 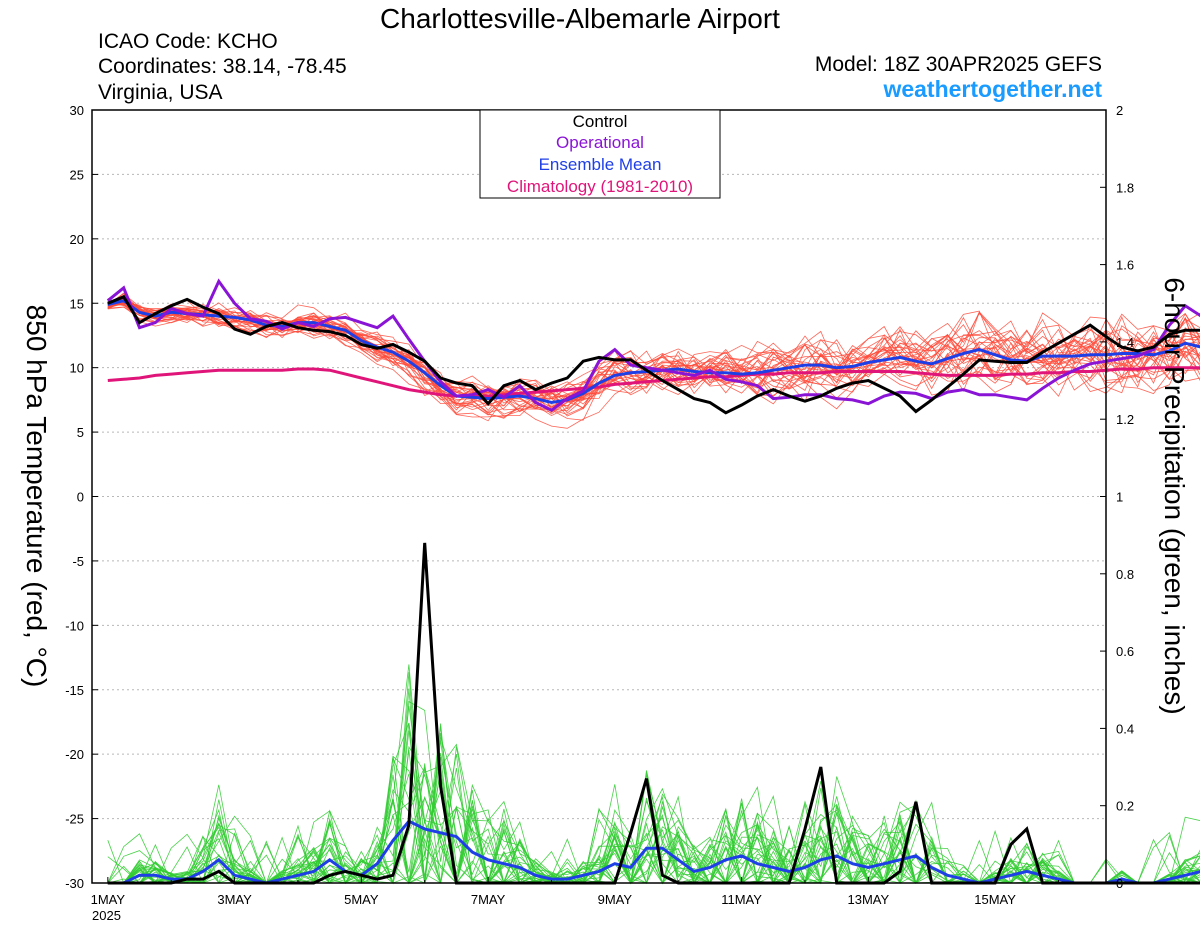 What do you see at coordinates (77, 303) in the screenshot?
I see `left-tick-label: 15` at bounding box center [77, 303].